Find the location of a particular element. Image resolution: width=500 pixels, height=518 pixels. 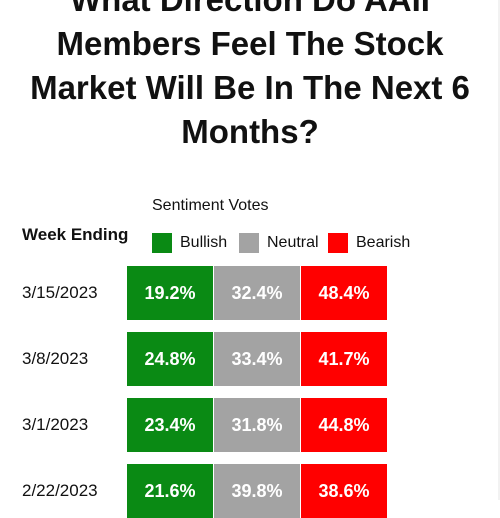

bearish-cell: 44.8% is located at coordinates (344, 425).